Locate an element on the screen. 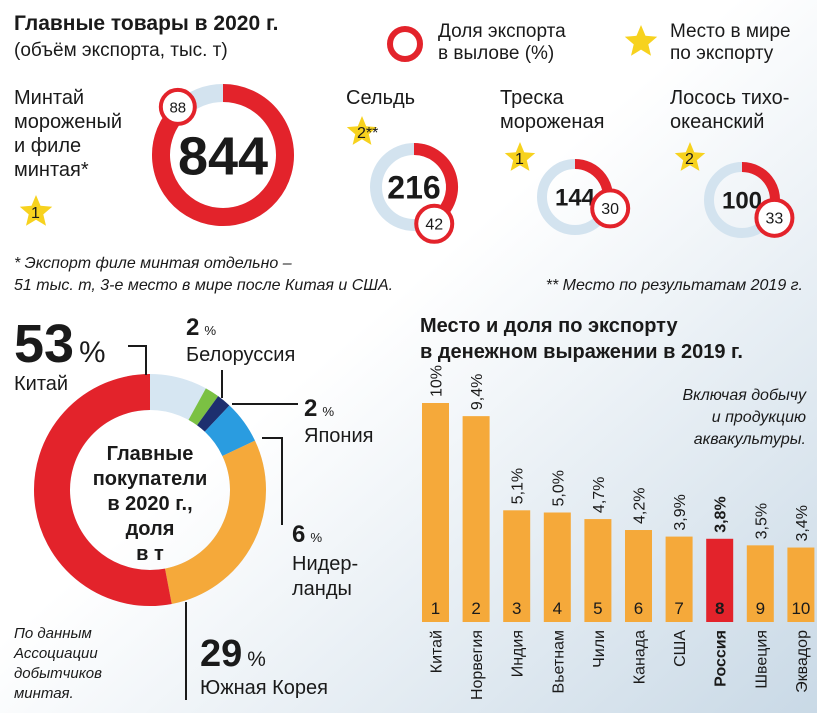 The width and height of the screenshot is (817, 713). bar-note: и продукцию is located at coordinates (759, 417).